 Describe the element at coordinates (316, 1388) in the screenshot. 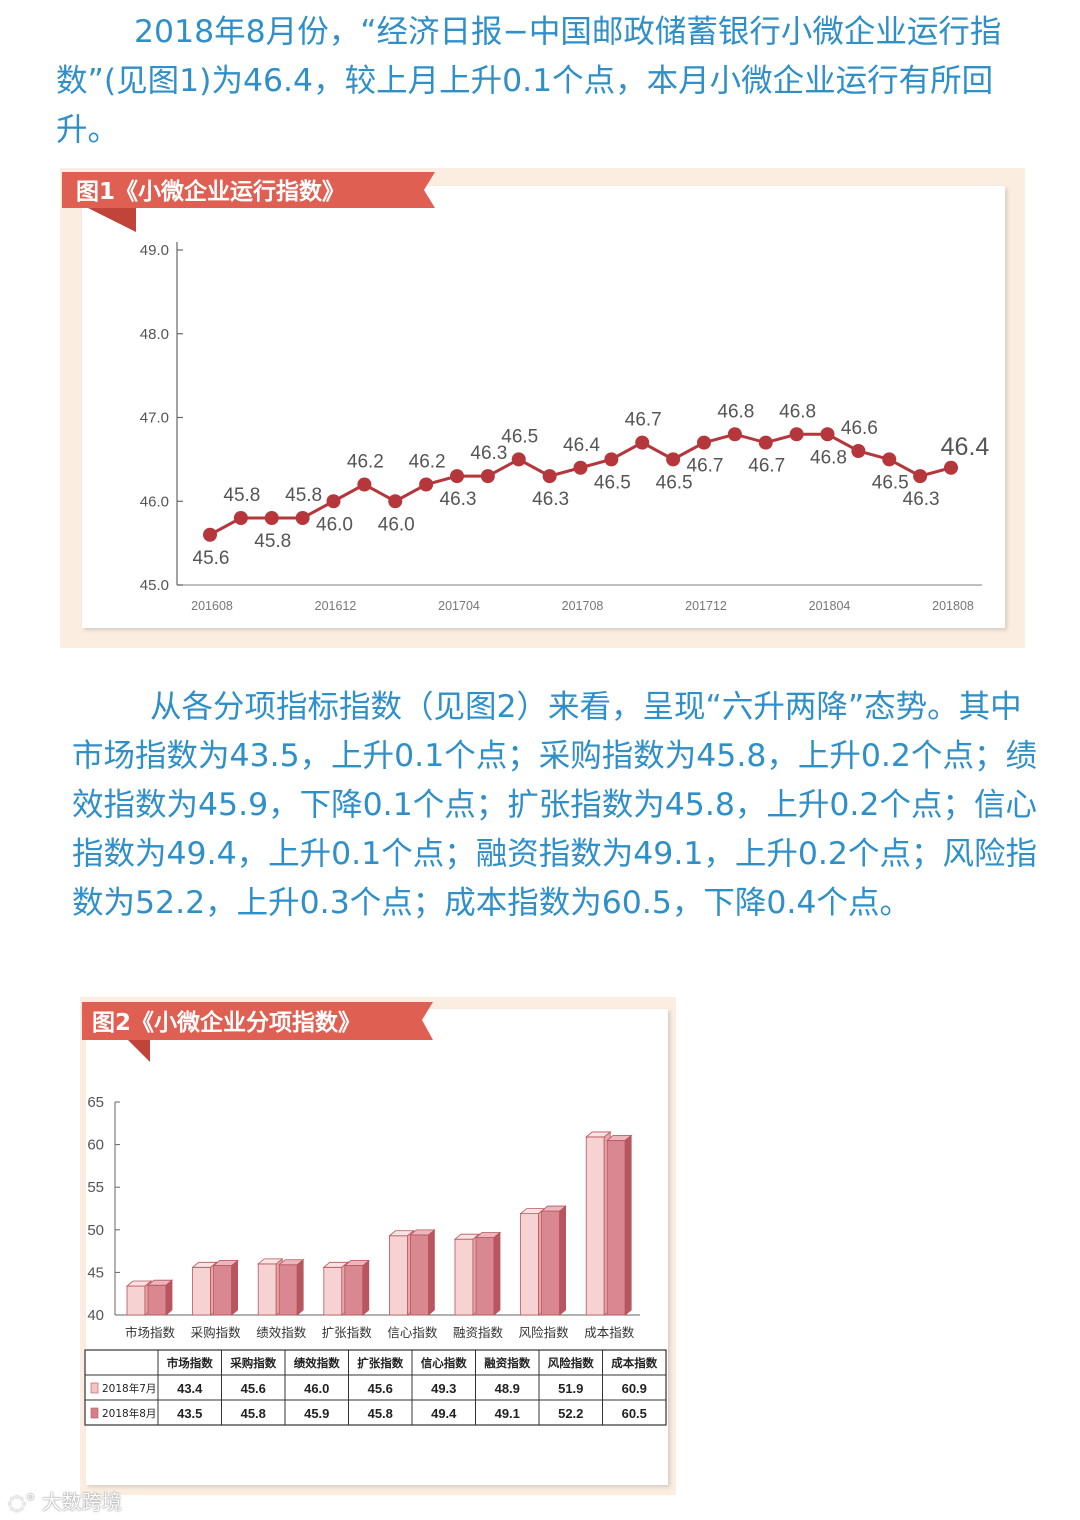

I see `table-cell: 46.0` at that location.